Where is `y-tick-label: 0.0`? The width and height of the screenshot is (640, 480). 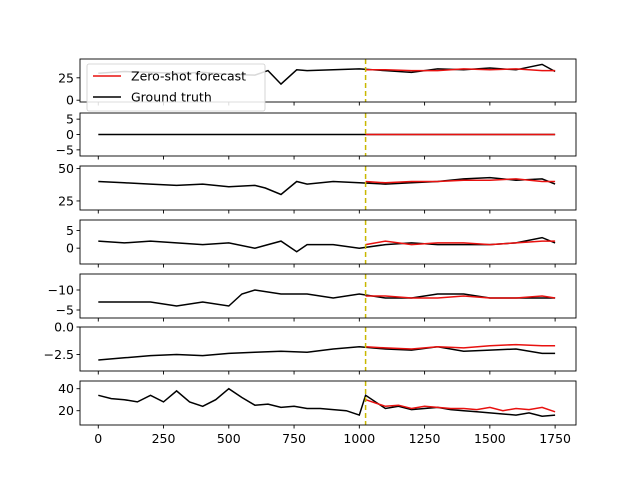
y-tick-label: 0.0 is located at coordinates (64, 327).